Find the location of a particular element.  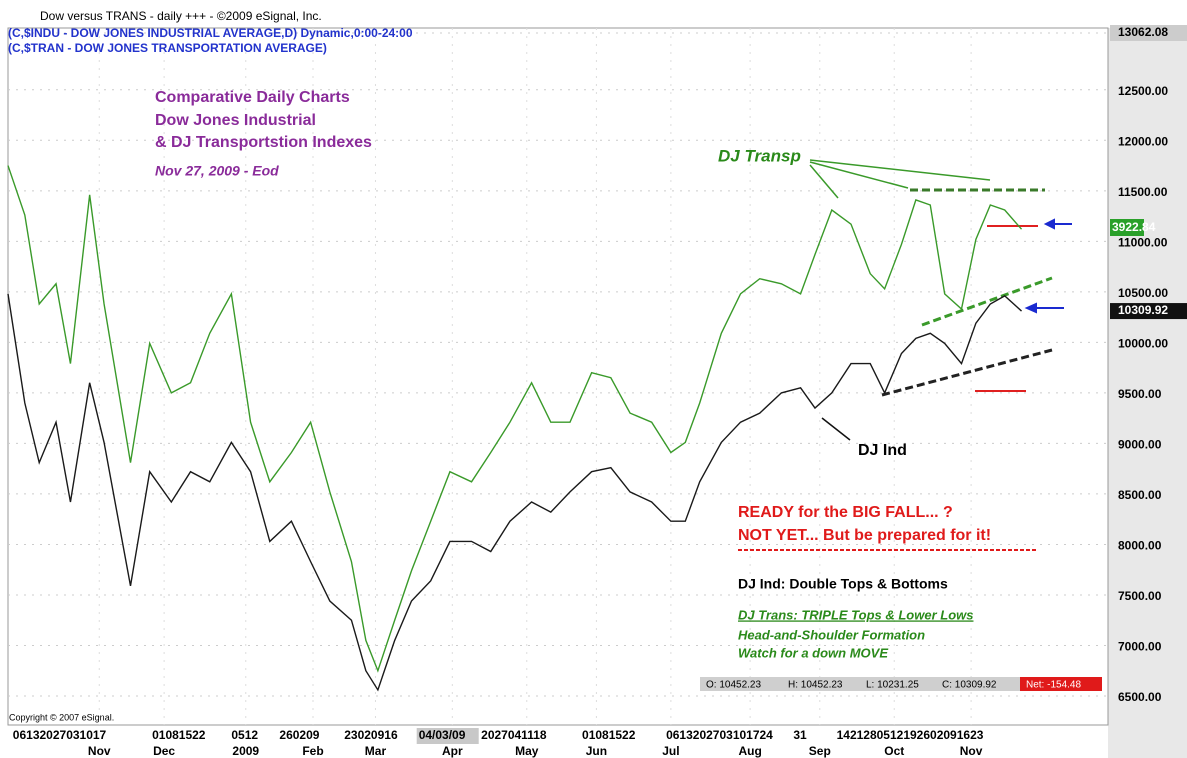

y-tick-label: 11000.00 is located at coordinates (1143, 243).